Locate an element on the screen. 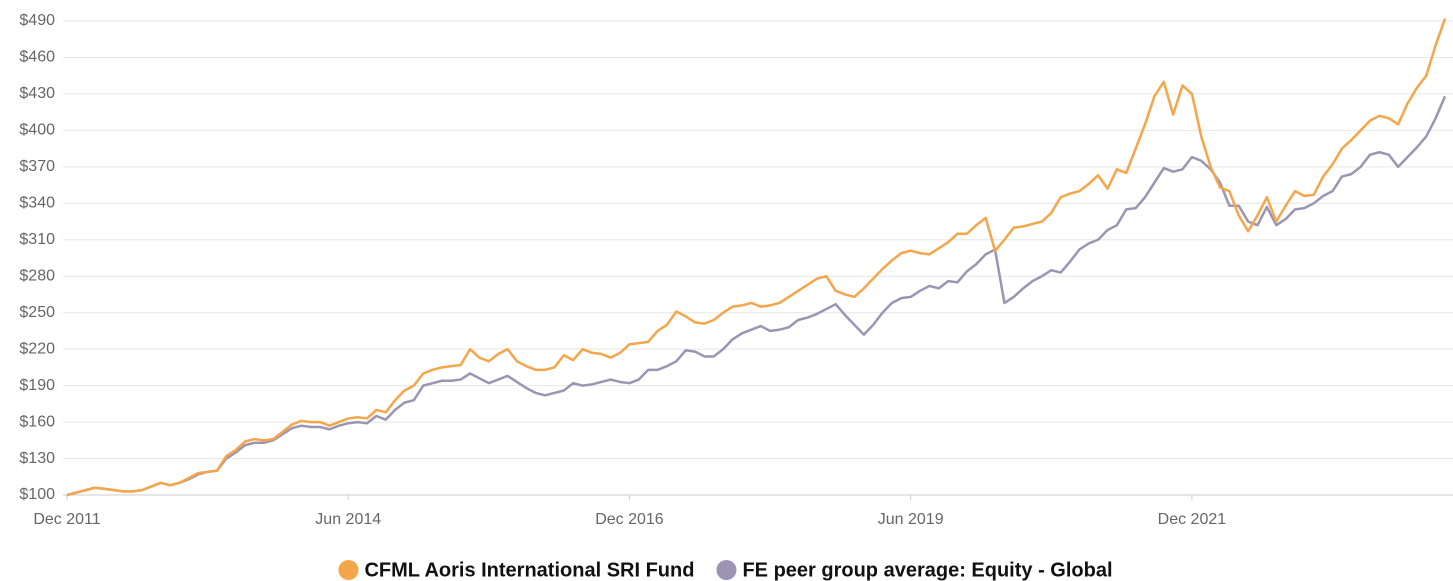  x-tick-label: Dec 2011 is located at coordinates (66, 519).